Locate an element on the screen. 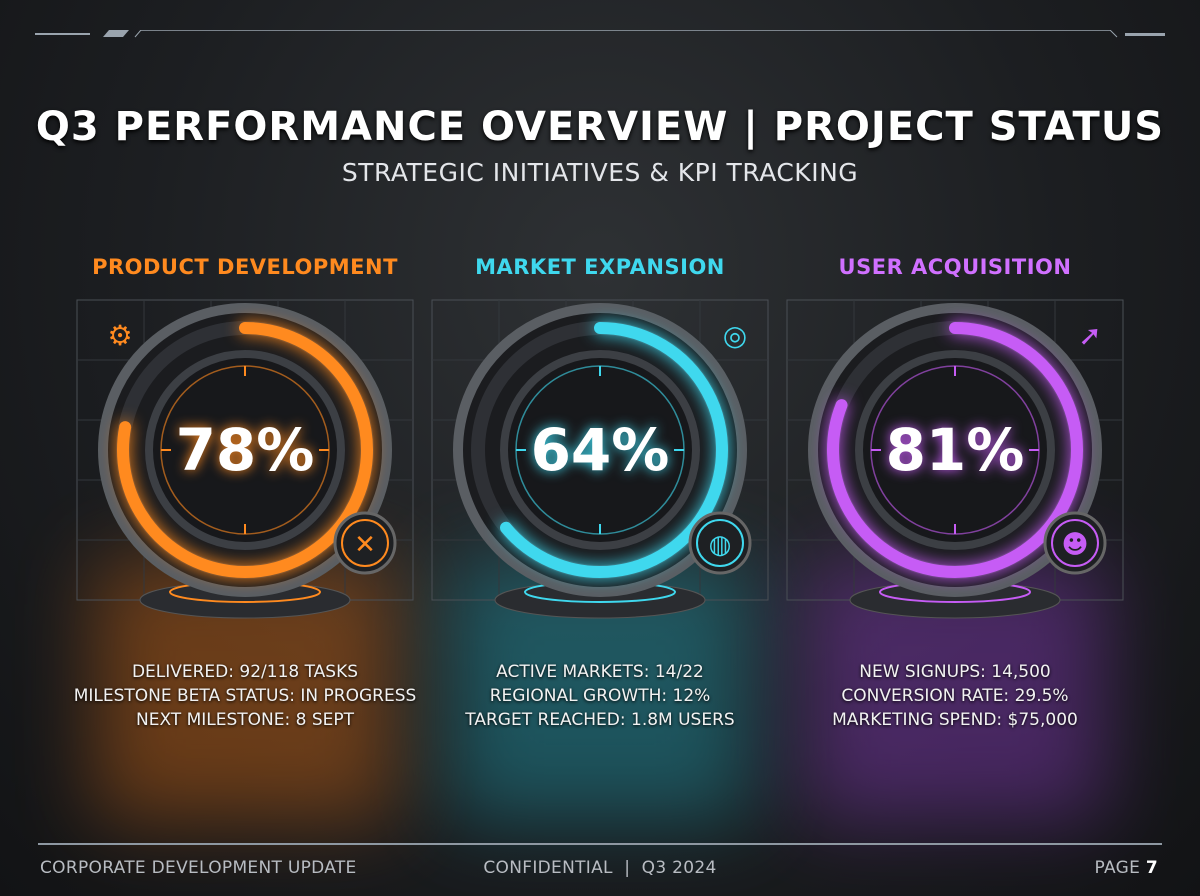 This screenshot has height=896, width=1200. footer-right: PAGE 7 is located at coordinates (1126, 868).